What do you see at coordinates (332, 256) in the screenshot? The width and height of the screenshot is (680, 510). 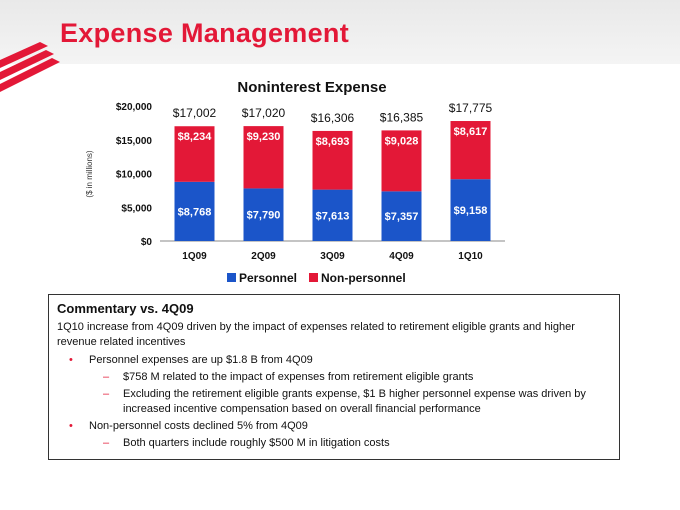 I see `x-tick-label: 3Q09` at bounding box center [332, 256].